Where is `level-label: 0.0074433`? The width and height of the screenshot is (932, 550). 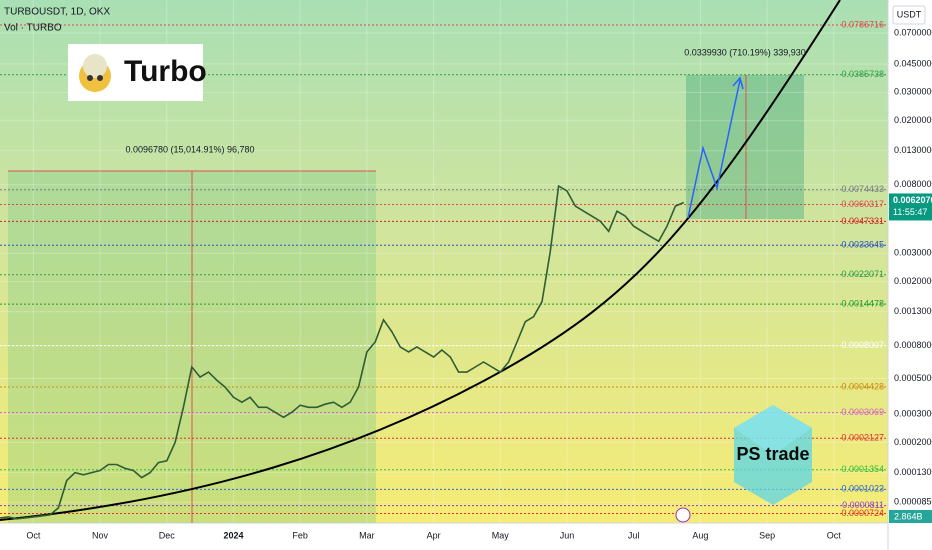 level-label: 0.0074433 is located at coordinates (862, 189).